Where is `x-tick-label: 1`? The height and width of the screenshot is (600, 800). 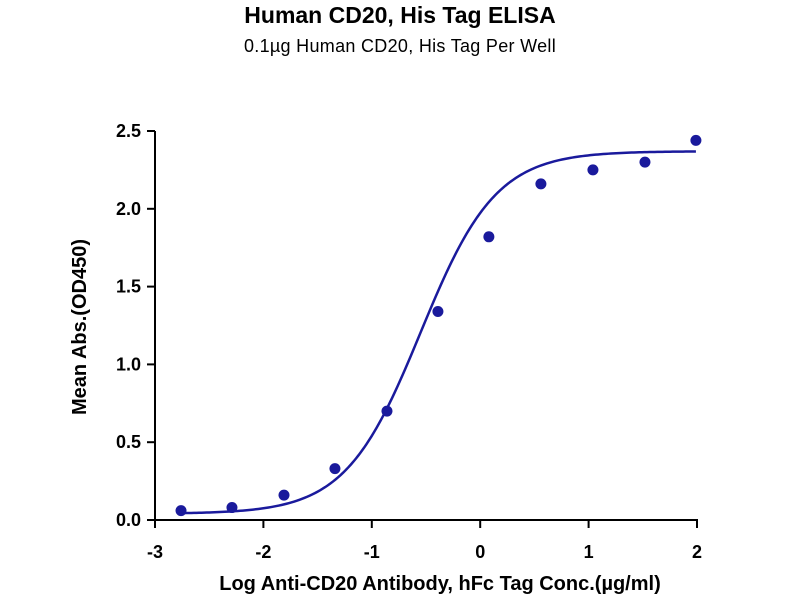
x-tick-label: 1 is located at coordinates (589, 552).